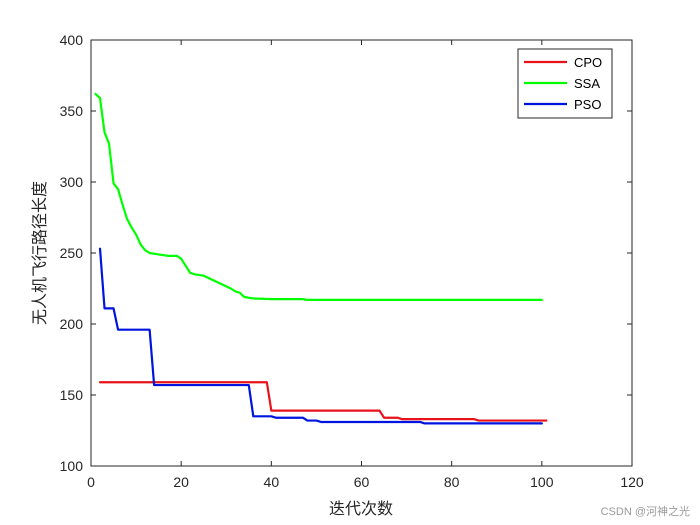 This screenshot has width=700, height=525. I want to click on y-tick-label: 300, so click(72, 182).